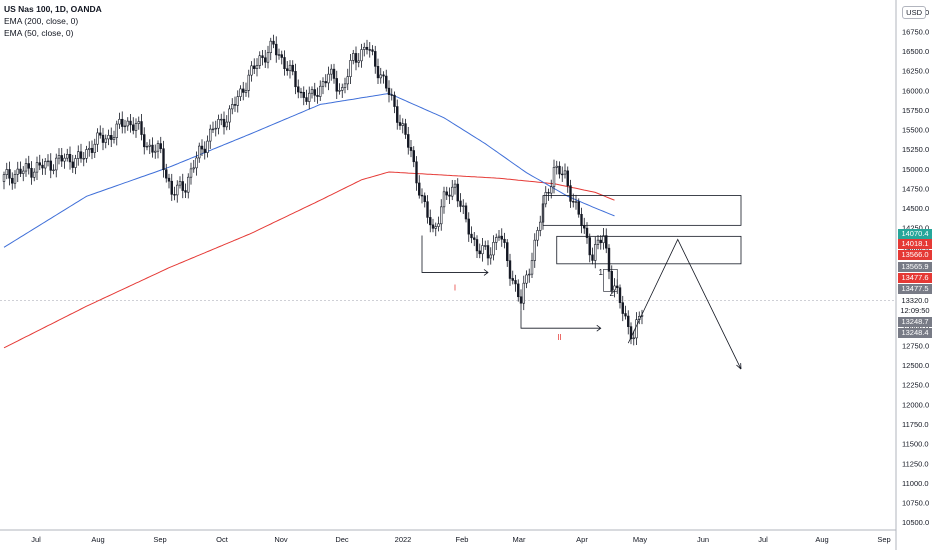 Image resolution: width=932 pixels, height=550 pixels. I want to click on price-label: 13248.7, so click(915, 322).